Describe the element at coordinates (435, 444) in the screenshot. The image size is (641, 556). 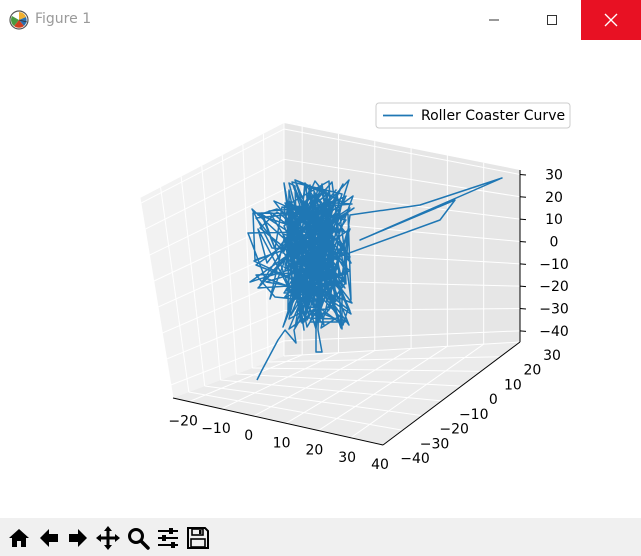
I see `y-tick-label: −30` at that location.